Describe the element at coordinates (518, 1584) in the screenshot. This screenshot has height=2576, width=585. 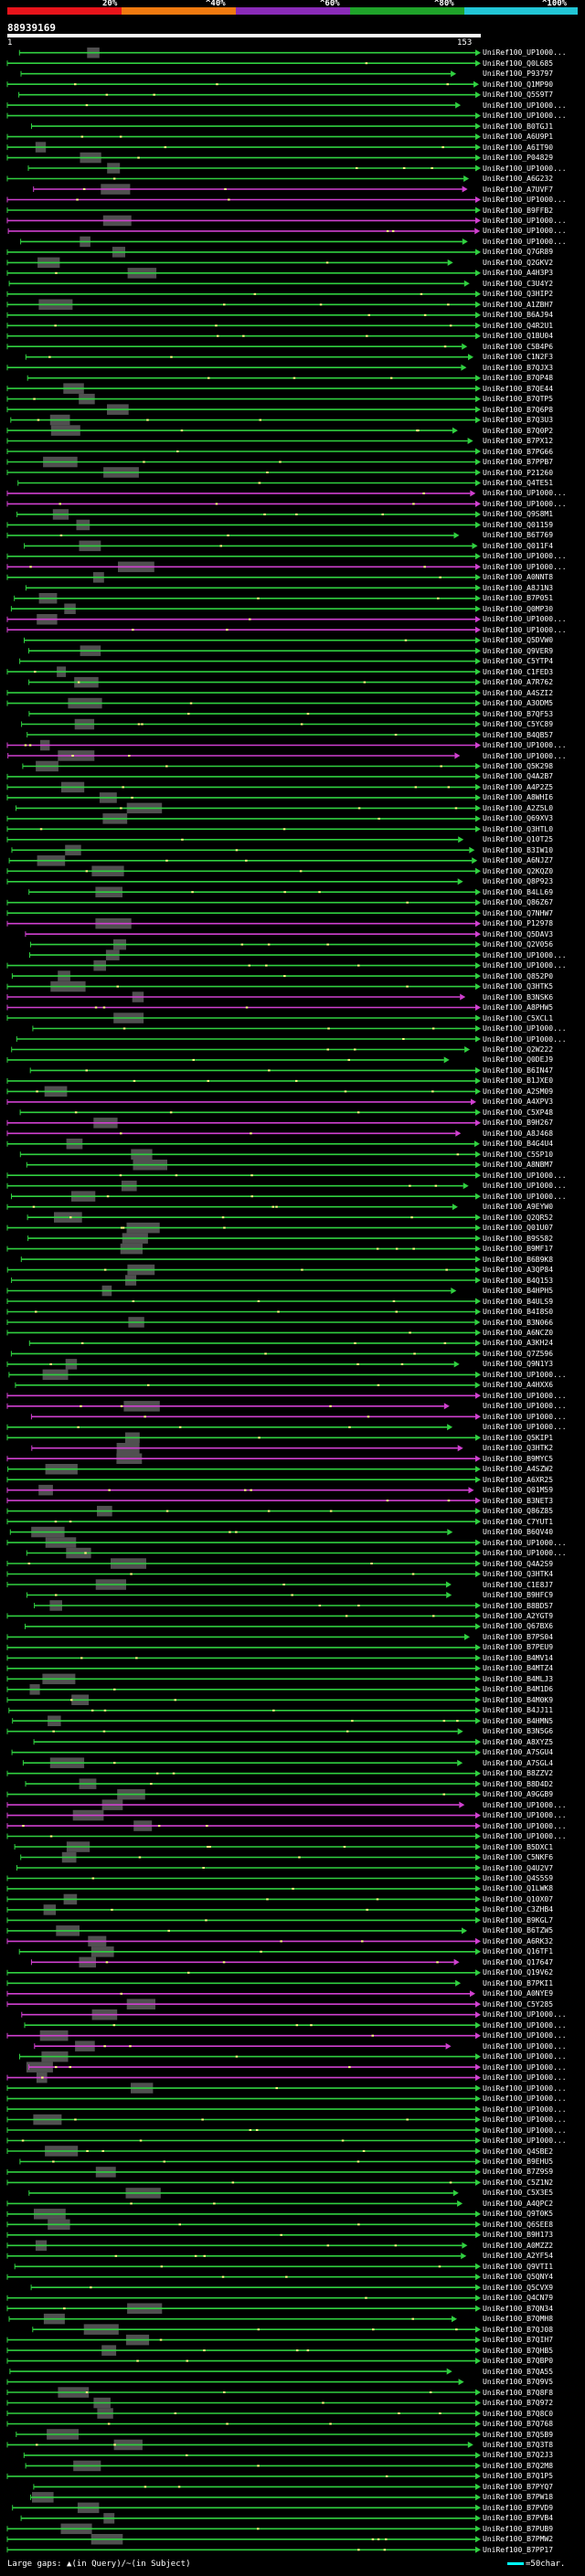
I see `hit-label: UniRef100_C1E8J7` at that location.